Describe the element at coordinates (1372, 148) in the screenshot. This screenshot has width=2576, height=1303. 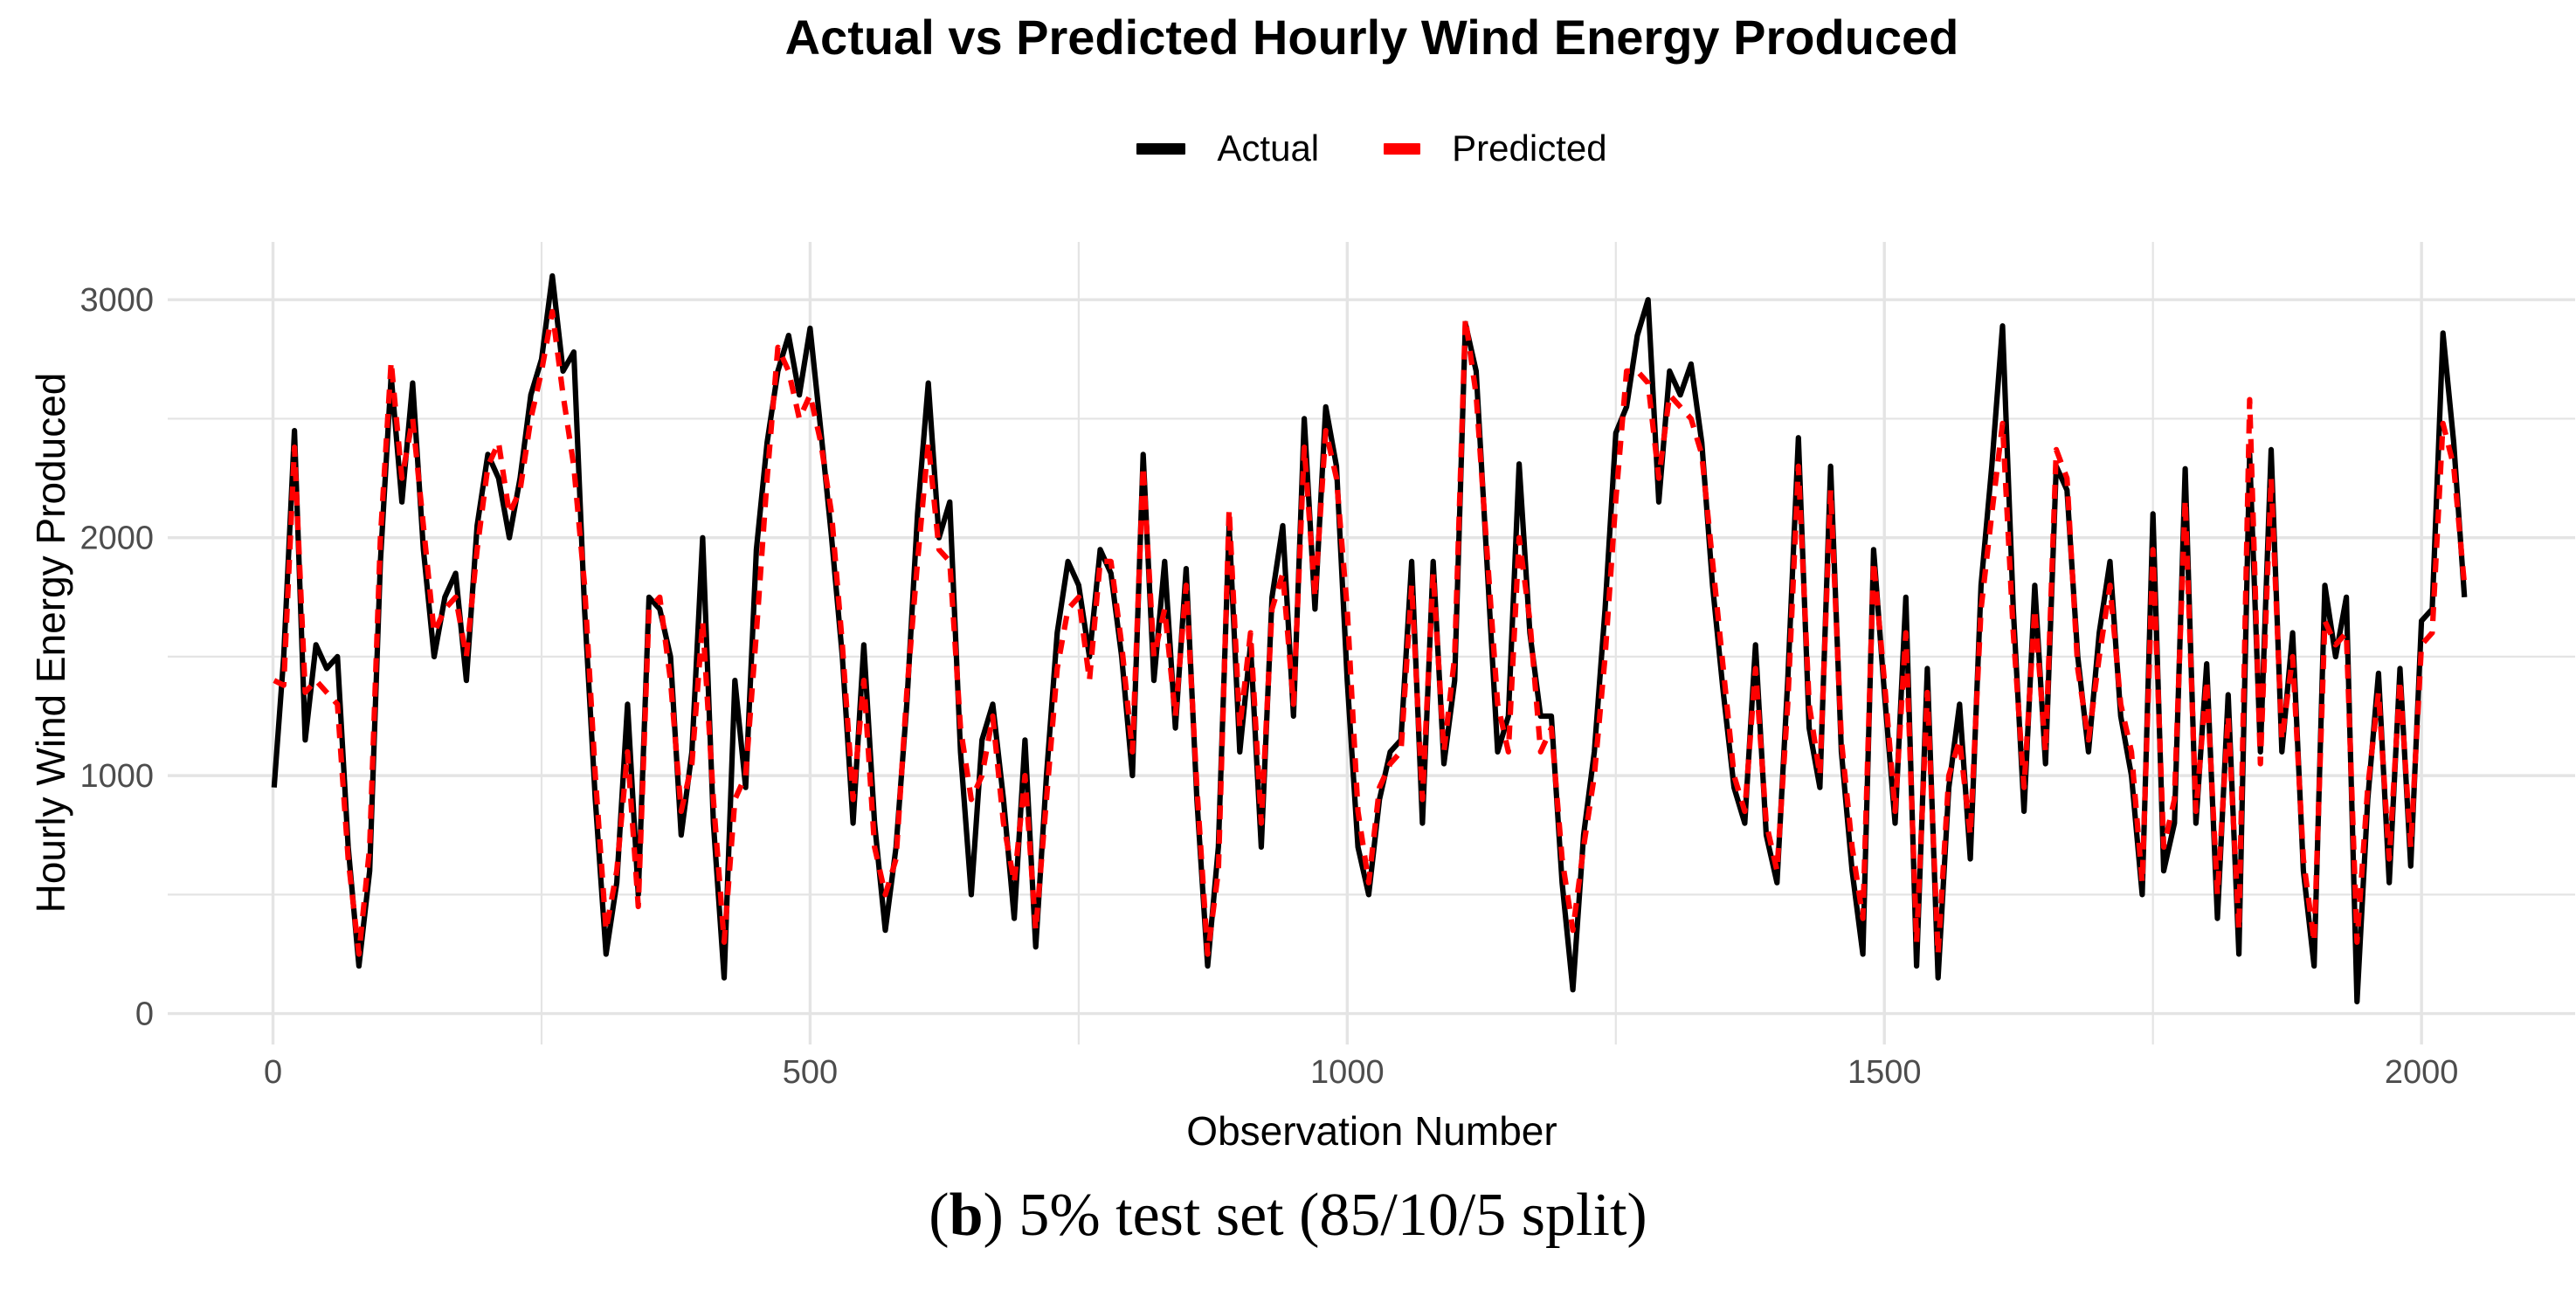
I see `legend: Actual Predicted` at that location.